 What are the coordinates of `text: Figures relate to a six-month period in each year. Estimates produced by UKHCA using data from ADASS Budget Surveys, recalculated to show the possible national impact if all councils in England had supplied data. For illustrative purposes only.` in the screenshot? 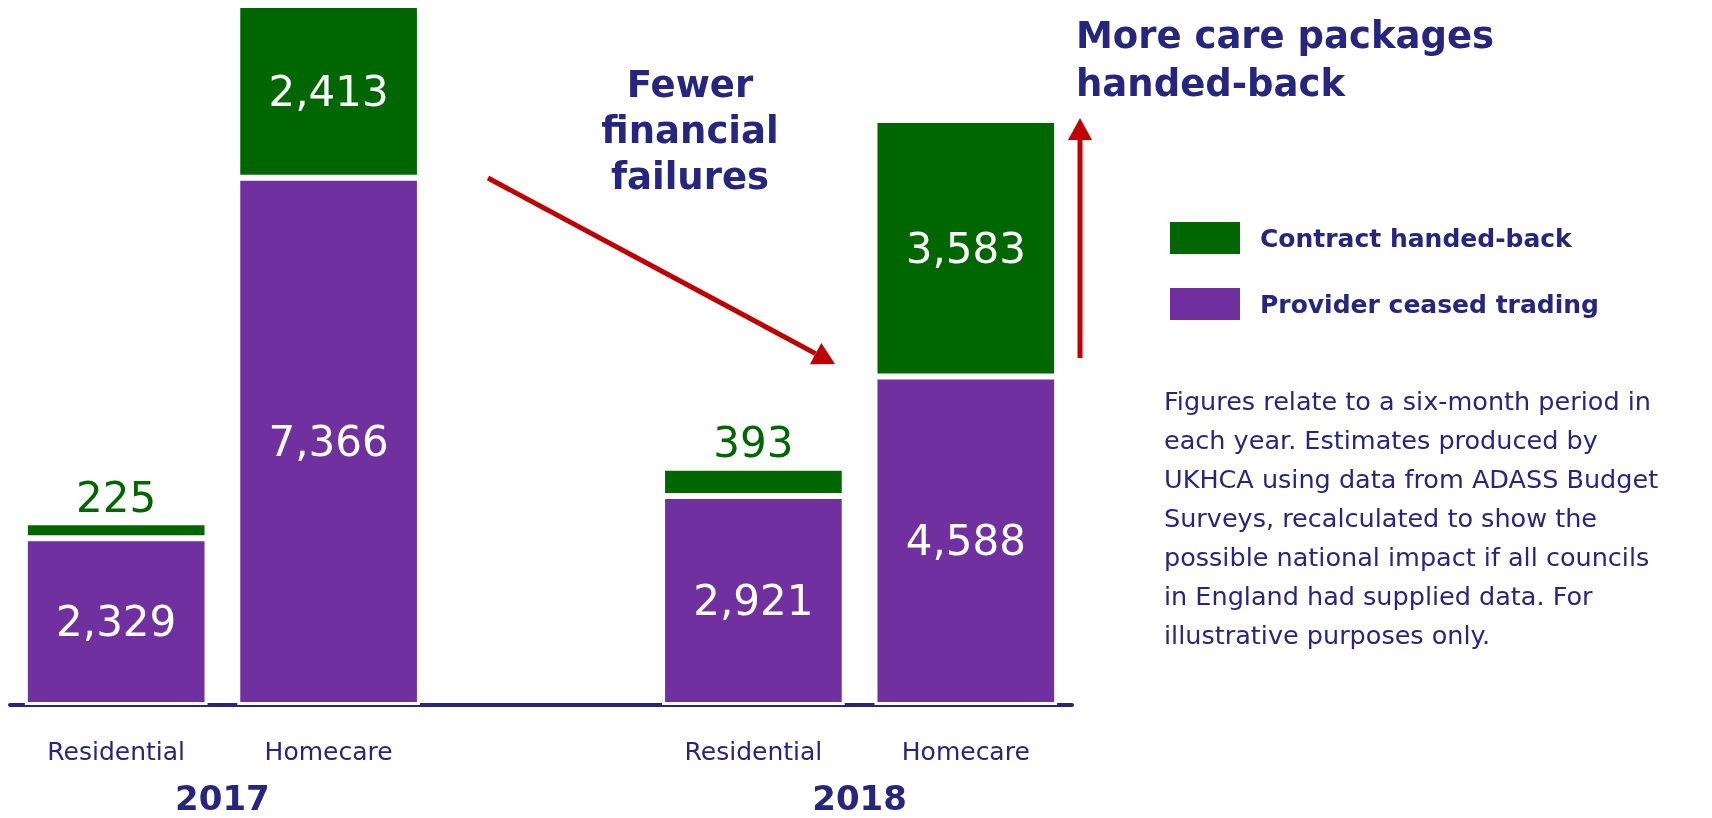 It's located at (1412, 518).